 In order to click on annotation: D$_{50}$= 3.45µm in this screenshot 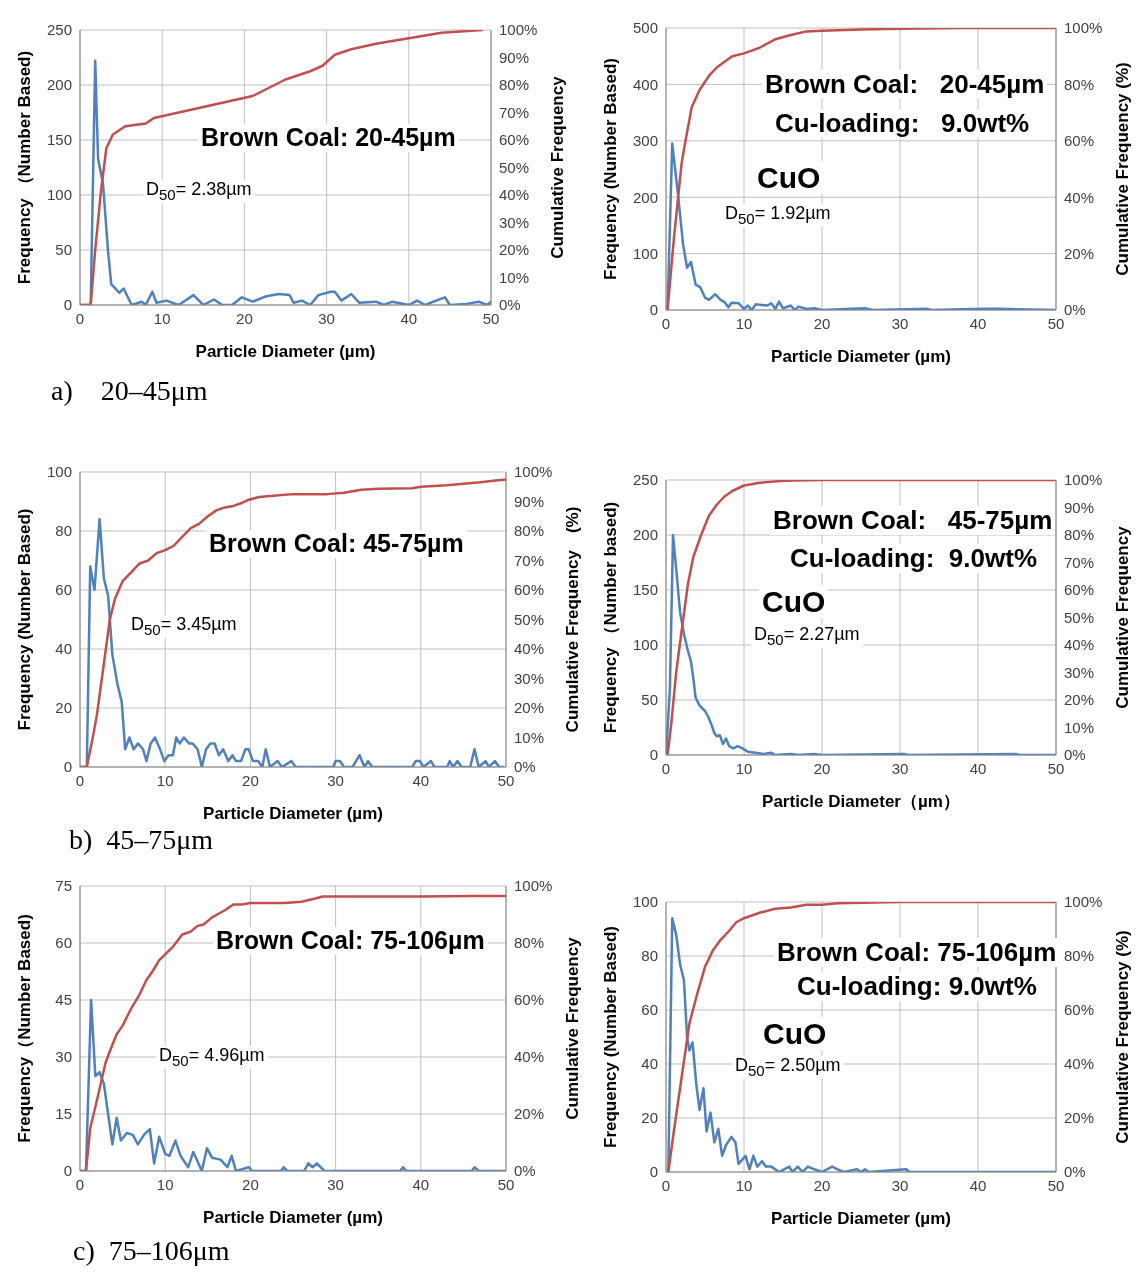, I will do `click(184, 626)`.